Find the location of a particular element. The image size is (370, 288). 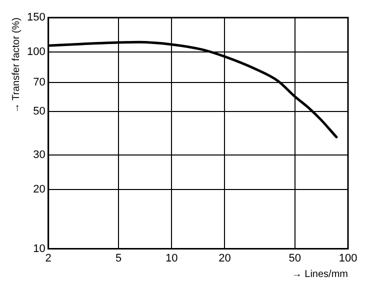

y-tick-label: 50 is located at coordinates (39, 111).